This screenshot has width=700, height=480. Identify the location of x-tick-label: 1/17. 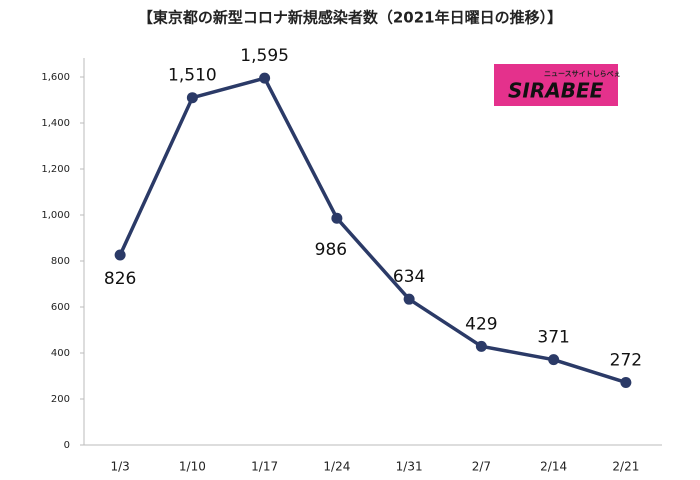
(264, 467).